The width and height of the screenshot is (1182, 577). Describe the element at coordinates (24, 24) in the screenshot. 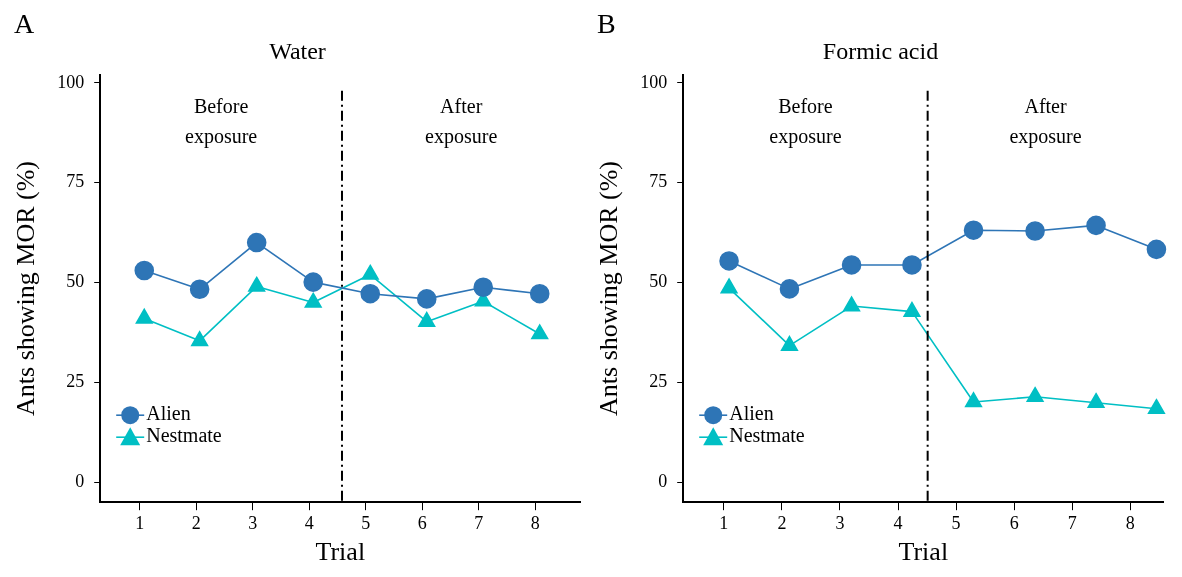

I see `text: A` at that location.